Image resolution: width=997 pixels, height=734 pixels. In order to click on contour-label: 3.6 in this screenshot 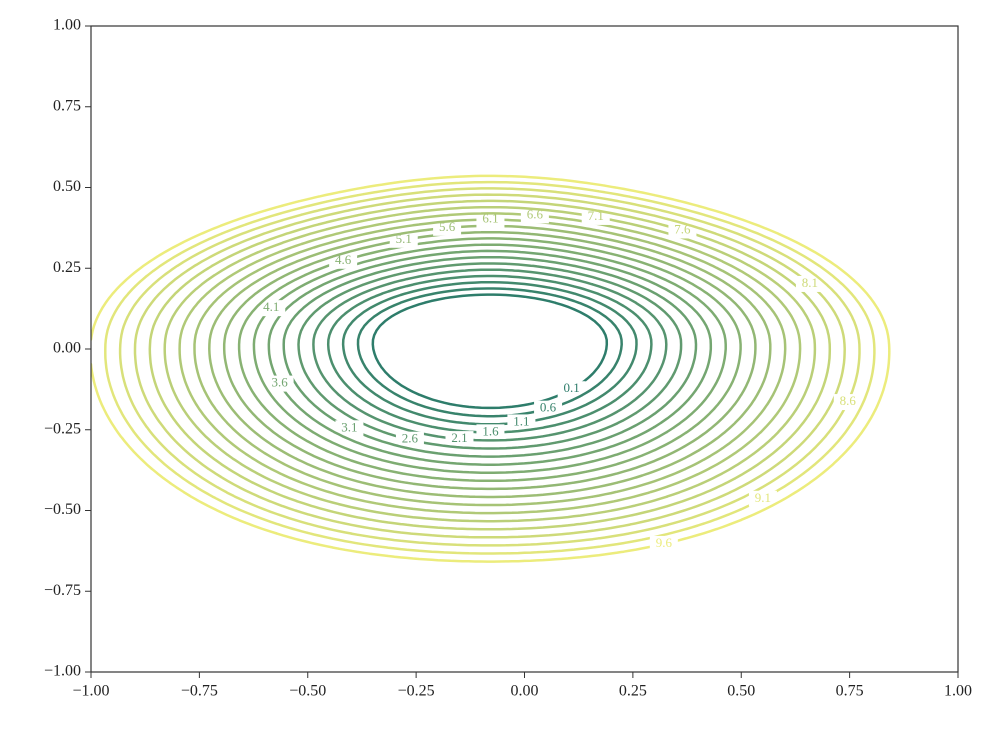, I will do `click(279, 382)`.